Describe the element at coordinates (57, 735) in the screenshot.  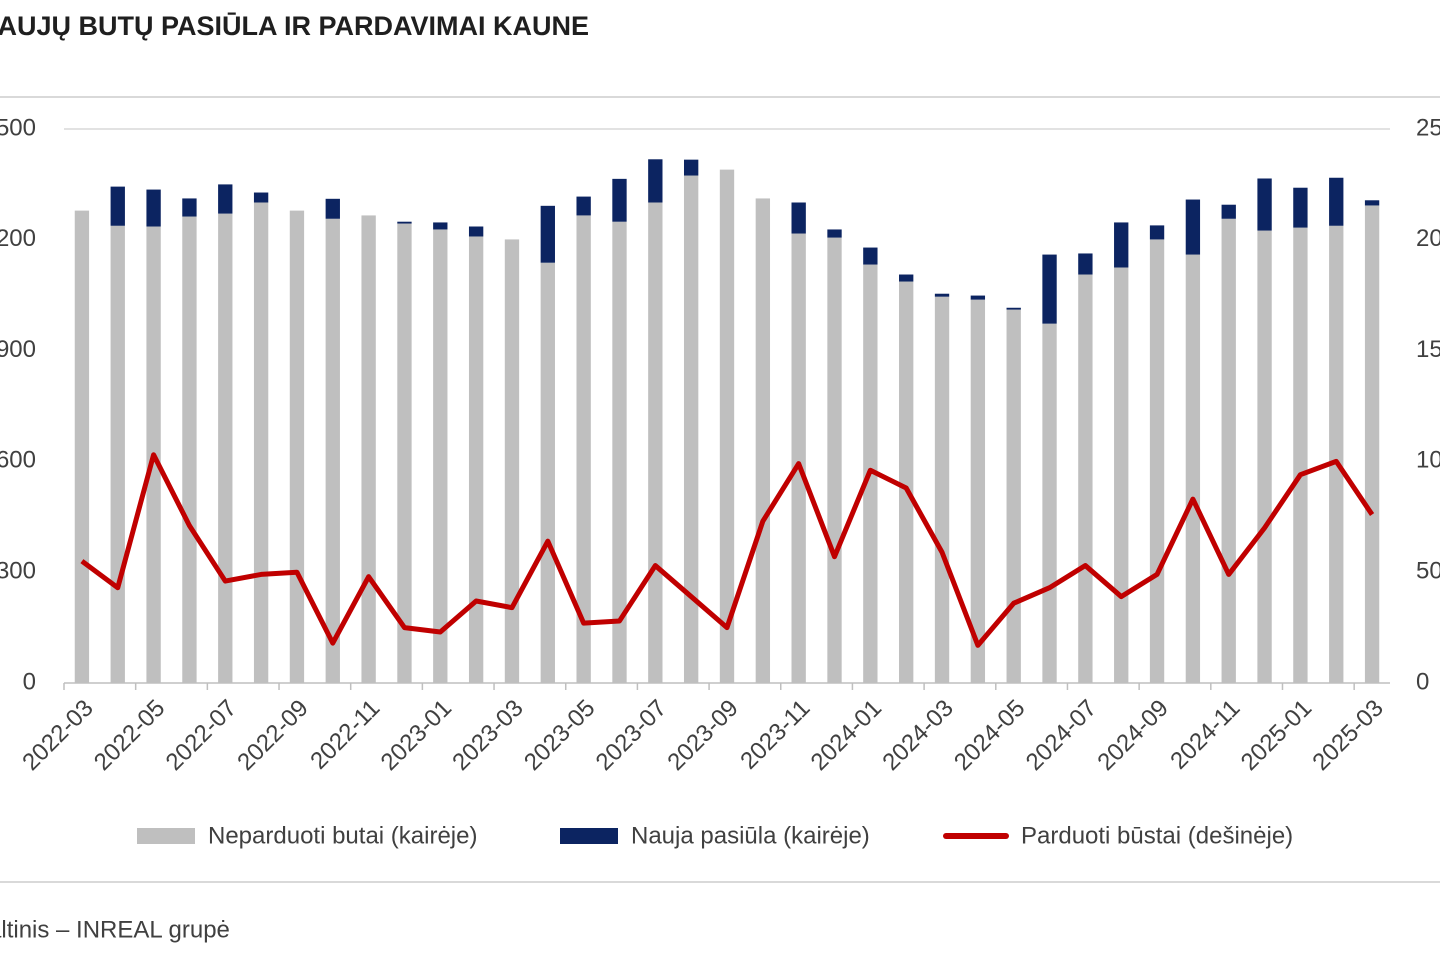
I see `x-tick-label: 2022-03` at that location.